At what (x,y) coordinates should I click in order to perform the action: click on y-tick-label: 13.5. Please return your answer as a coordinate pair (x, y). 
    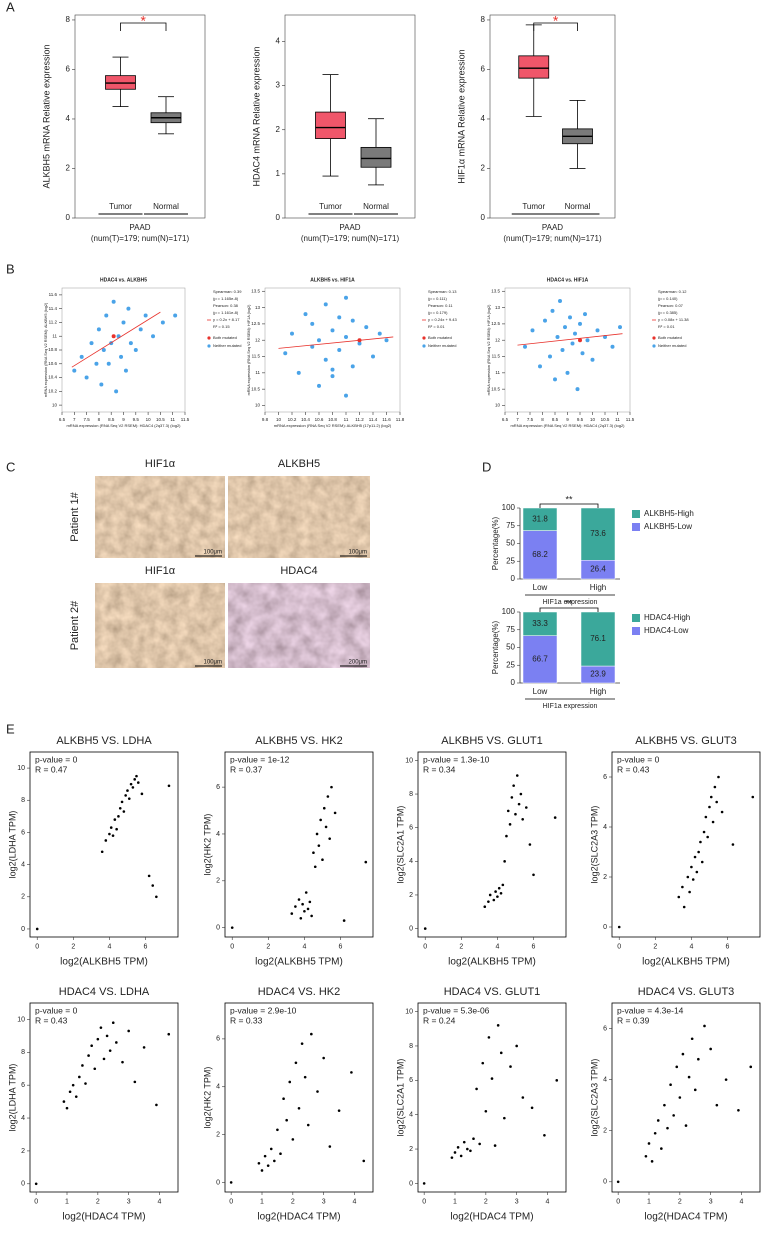
    Looking at the image, I should click on (495, 290).